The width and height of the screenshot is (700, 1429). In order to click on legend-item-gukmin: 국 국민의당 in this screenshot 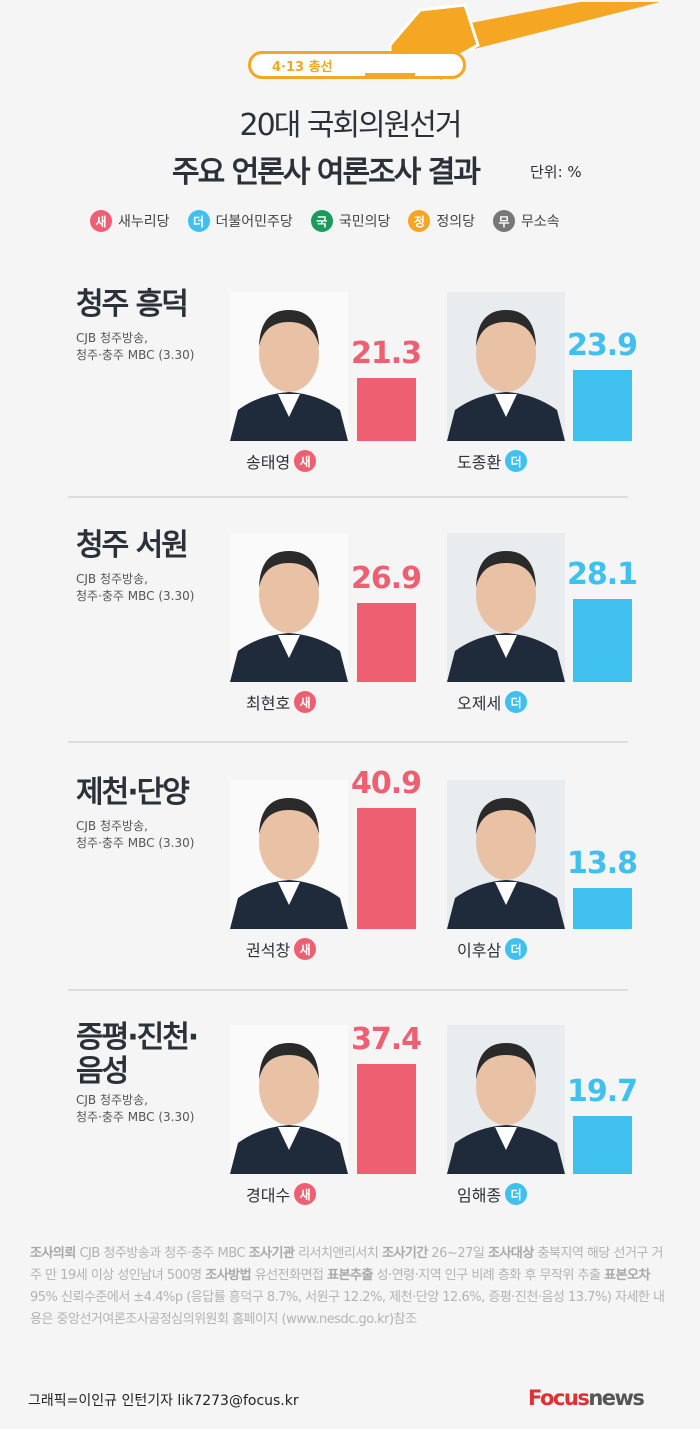, I will do `click(350, 221)`.